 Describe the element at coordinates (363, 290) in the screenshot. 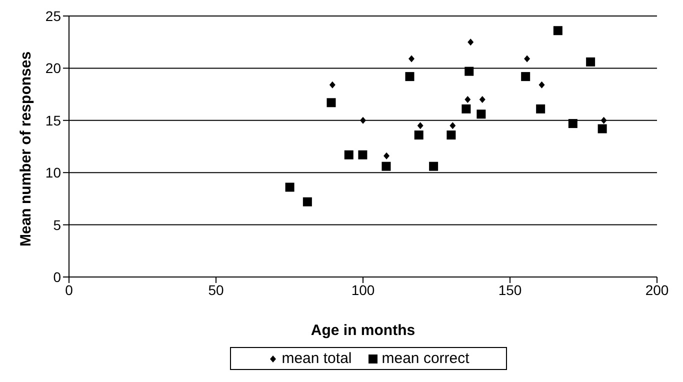

I see `x-tick-label: 100` at that location.